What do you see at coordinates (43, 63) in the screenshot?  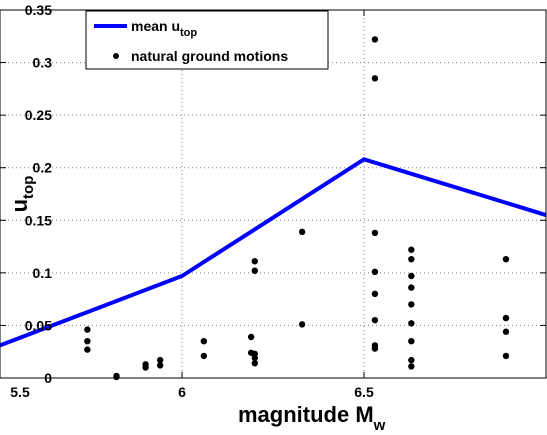 I see `y-tick-label: 0.3` at bounding box center [43, 63].